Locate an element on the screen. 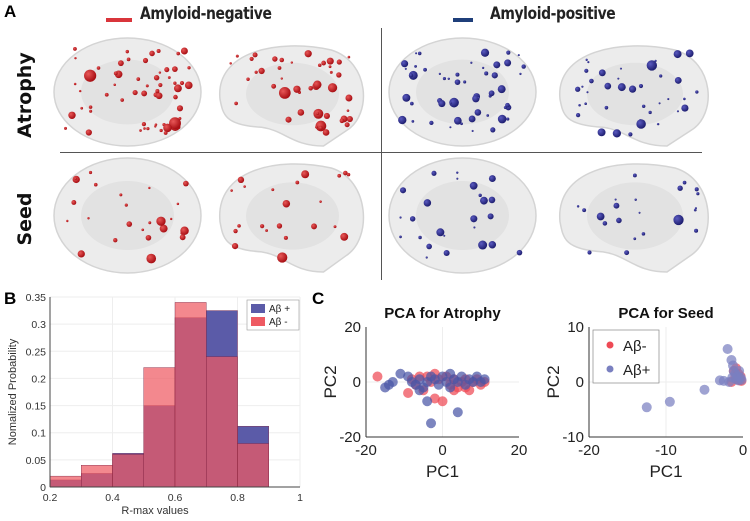  x-tick-label: 0 is located at coordinates (743, 450).